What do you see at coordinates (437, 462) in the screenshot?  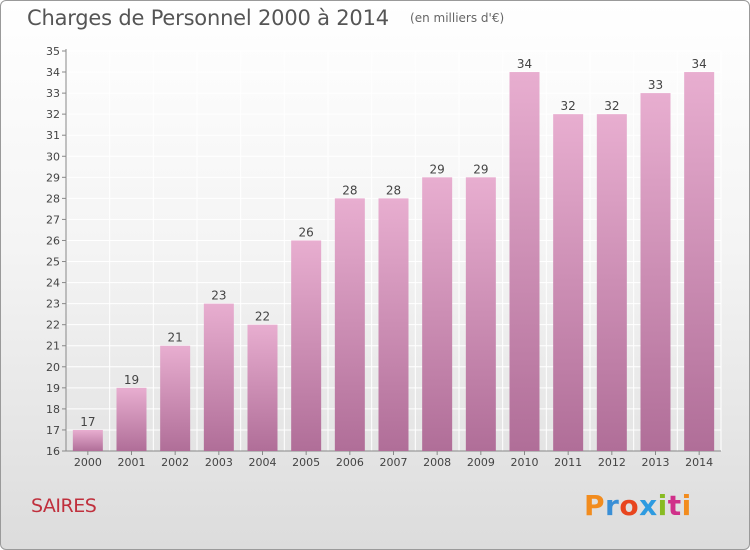 I see `x-tick-label: 2008` at bounding box center [437, 462].